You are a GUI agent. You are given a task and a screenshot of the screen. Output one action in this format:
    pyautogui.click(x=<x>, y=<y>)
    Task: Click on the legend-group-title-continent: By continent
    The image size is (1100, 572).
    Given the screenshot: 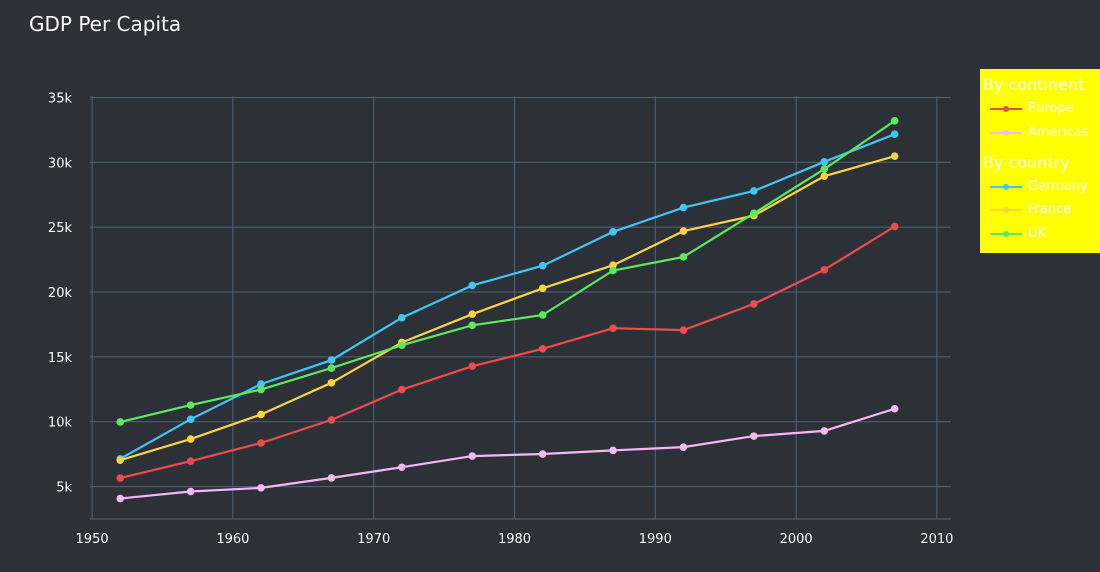 What is the action you would take?
    pyautogui.click(x=1034, y=84)
    